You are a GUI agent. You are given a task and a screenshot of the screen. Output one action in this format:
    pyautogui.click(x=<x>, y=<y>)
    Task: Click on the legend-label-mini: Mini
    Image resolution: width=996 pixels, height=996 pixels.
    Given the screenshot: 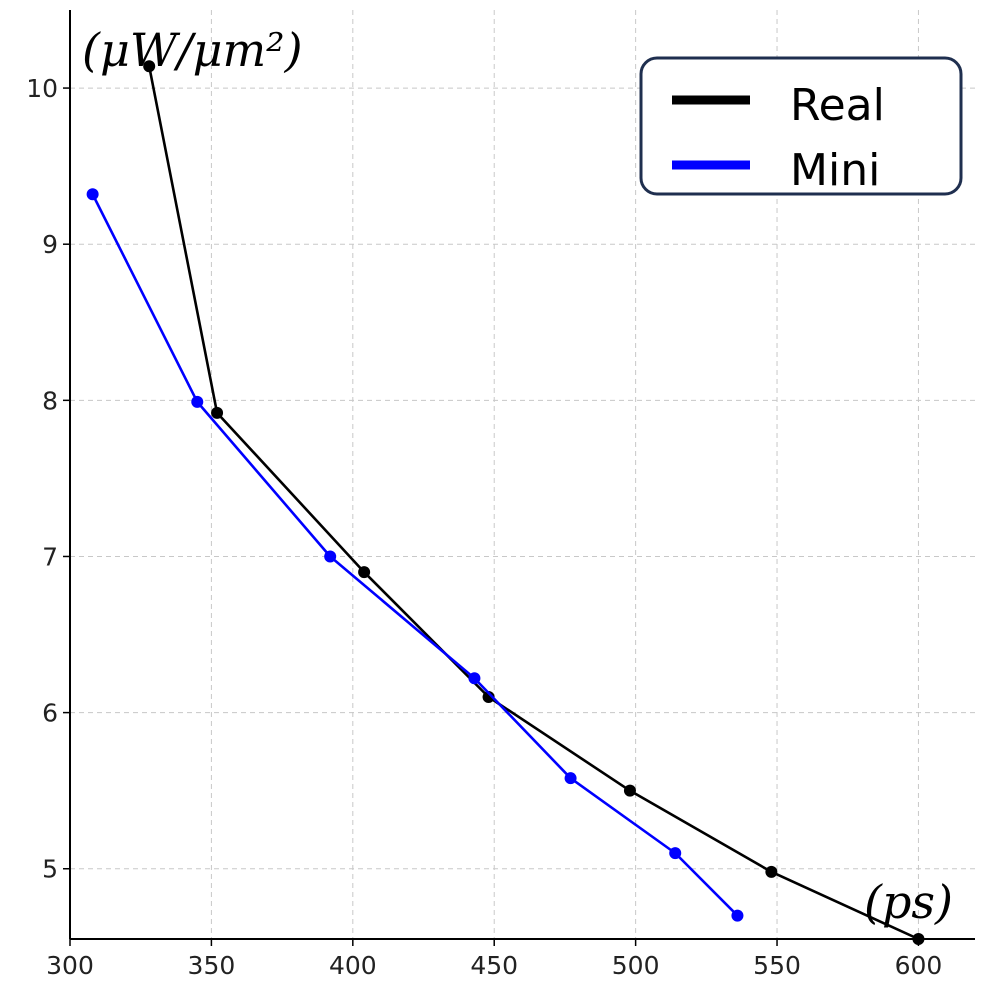 What is the action you would take?
    pyautogui.click(x=835, y=170)
    